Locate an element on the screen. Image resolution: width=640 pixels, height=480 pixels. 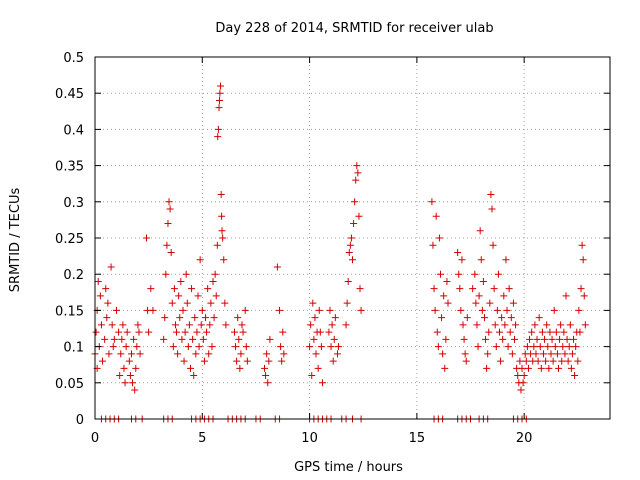
y-tick-label: 0.3 is located at coordinates (73, 203).